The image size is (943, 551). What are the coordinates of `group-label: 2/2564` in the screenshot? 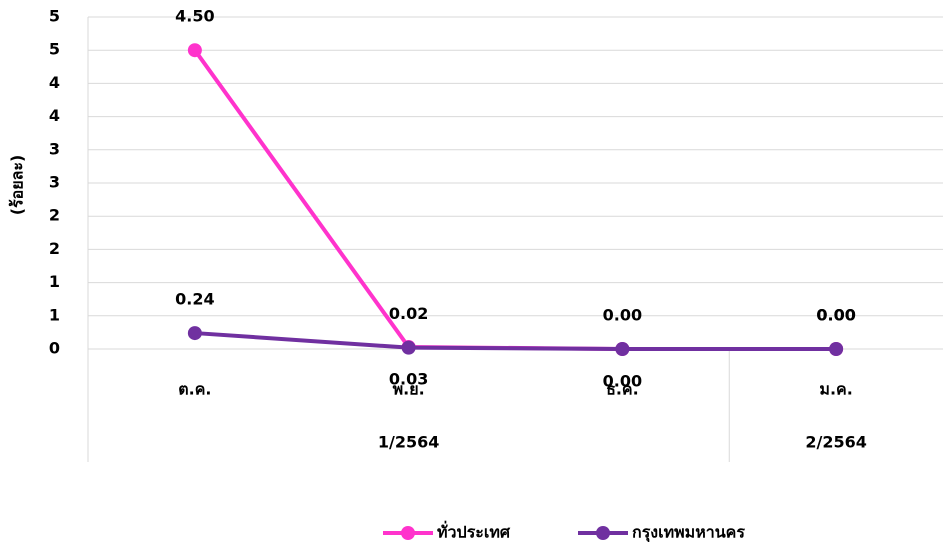 It's located at (836, 442).